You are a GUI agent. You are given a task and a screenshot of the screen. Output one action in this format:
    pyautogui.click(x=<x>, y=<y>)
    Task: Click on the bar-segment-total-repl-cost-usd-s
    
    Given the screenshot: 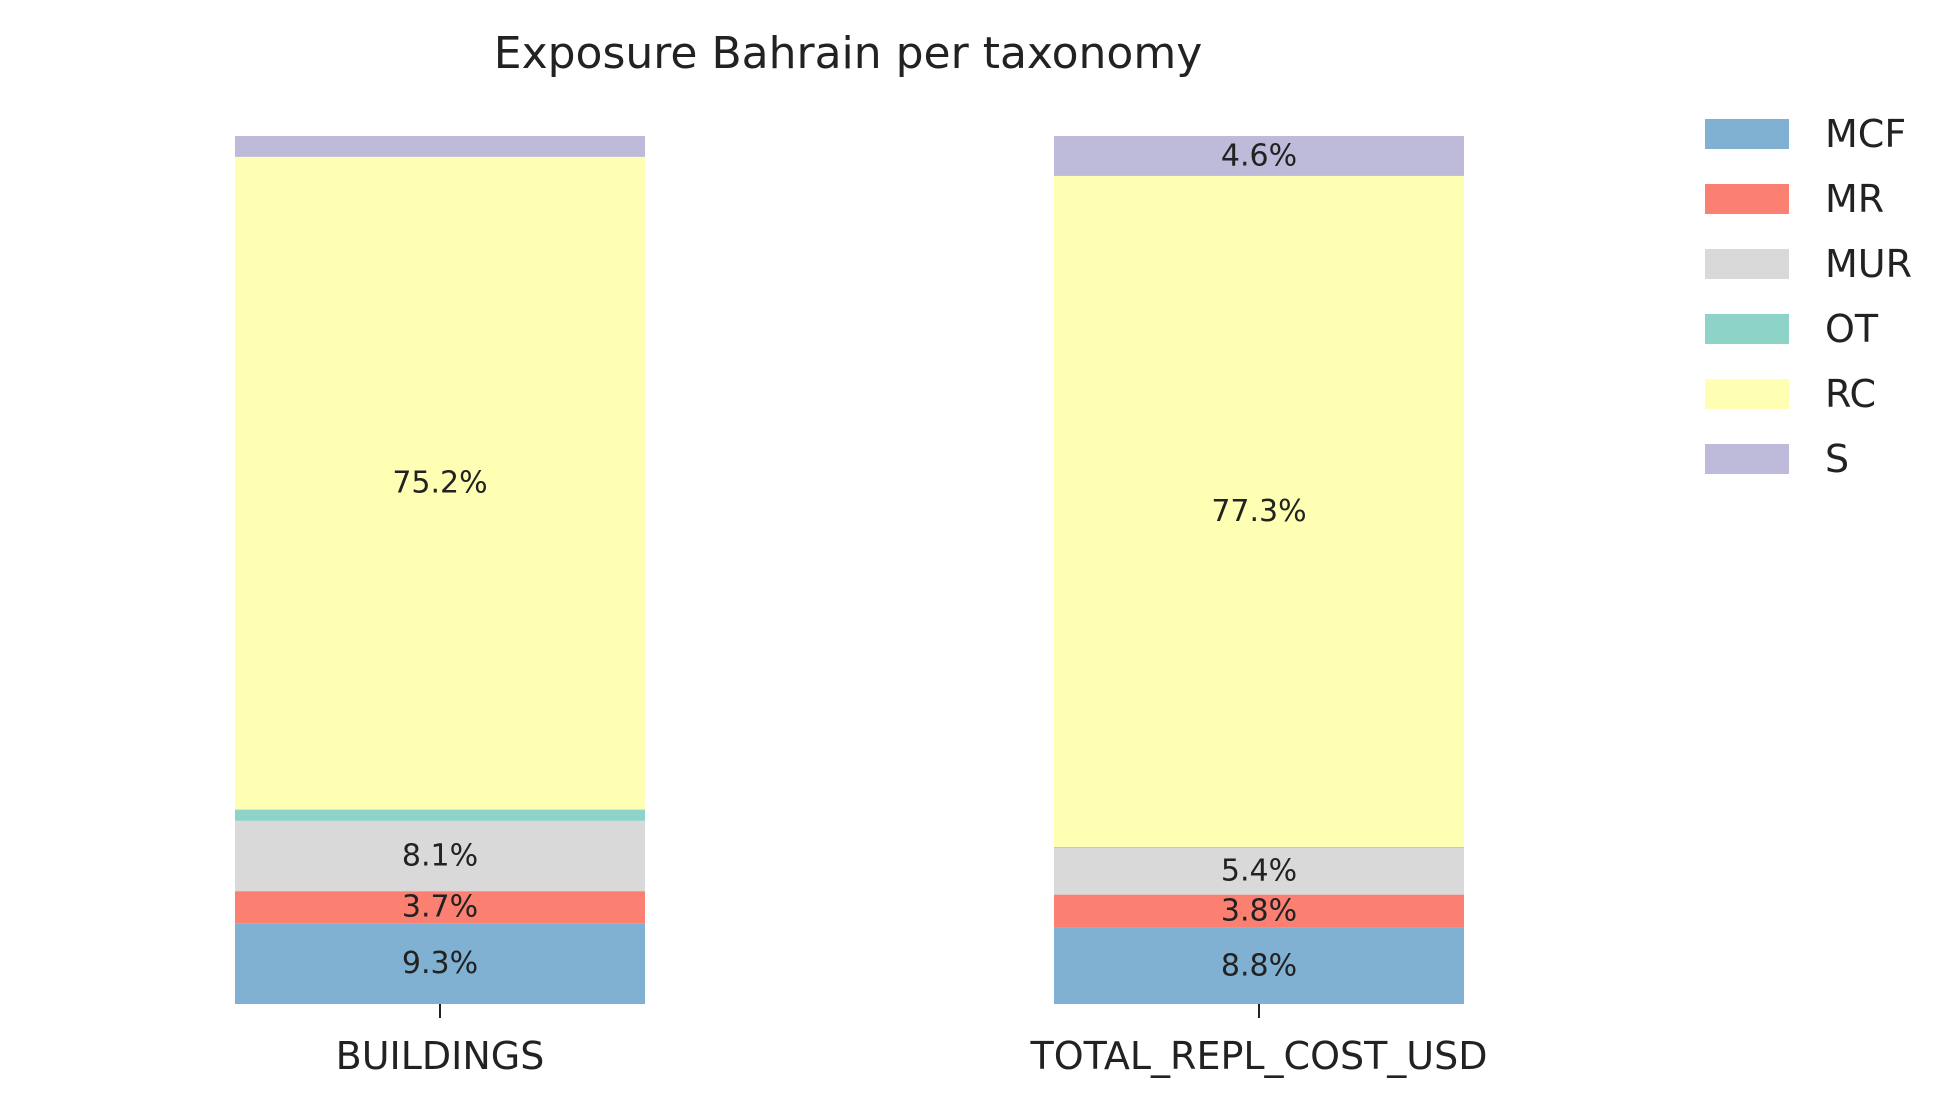 What is the action you would take?
    pyautogui.click(x=1259, y=156)
    